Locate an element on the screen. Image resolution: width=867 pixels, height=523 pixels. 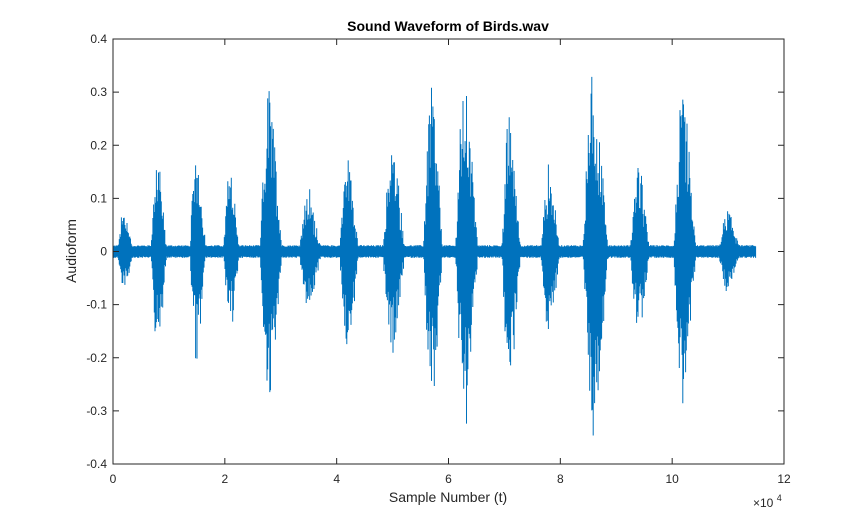
y-tick-label: 0.2 is located at coordinates (98, 145).